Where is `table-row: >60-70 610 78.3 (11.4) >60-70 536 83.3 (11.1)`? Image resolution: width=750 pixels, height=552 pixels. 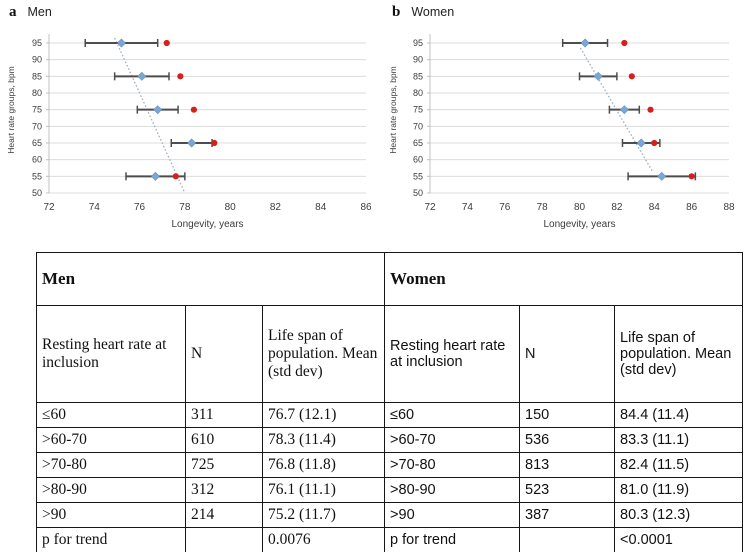
table-row: >60-70 610 78.3 (11.4) >60-70 536 83.3 (11.1) is located at coordinates (390, 440).